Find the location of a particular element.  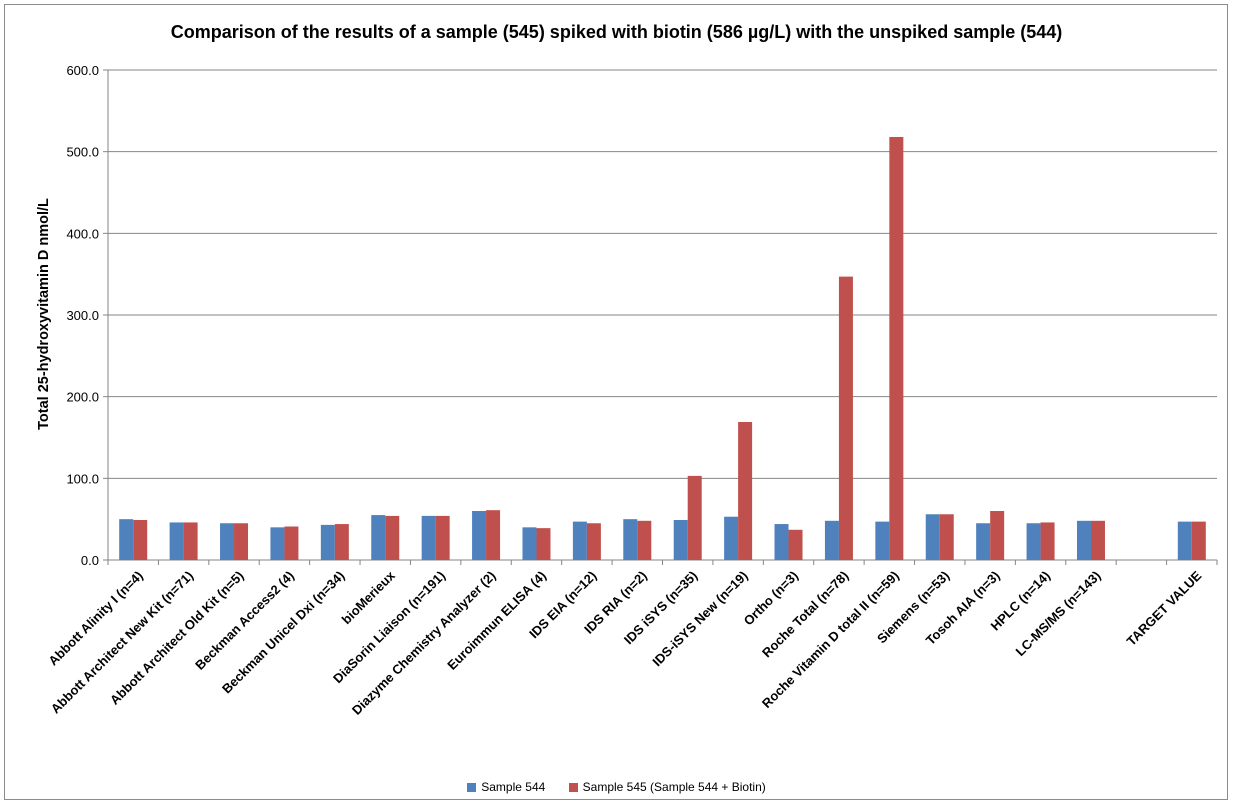

x-tick-label: Euroimmun ELISA (4) is located at coordinates (496, 620).